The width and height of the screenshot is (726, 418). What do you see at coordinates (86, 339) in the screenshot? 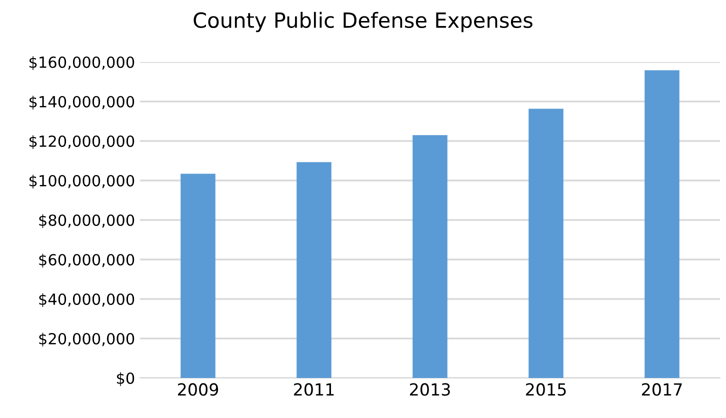
I see `y-tick-label: $20,000,000` at bounding box center [86, 339].